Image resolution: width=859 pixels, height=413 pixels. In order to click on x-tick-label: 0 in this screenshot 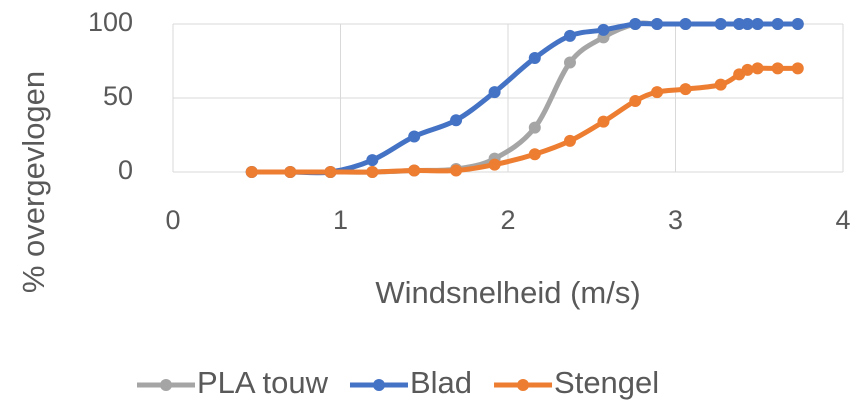, I will do `click(172, 220)`.